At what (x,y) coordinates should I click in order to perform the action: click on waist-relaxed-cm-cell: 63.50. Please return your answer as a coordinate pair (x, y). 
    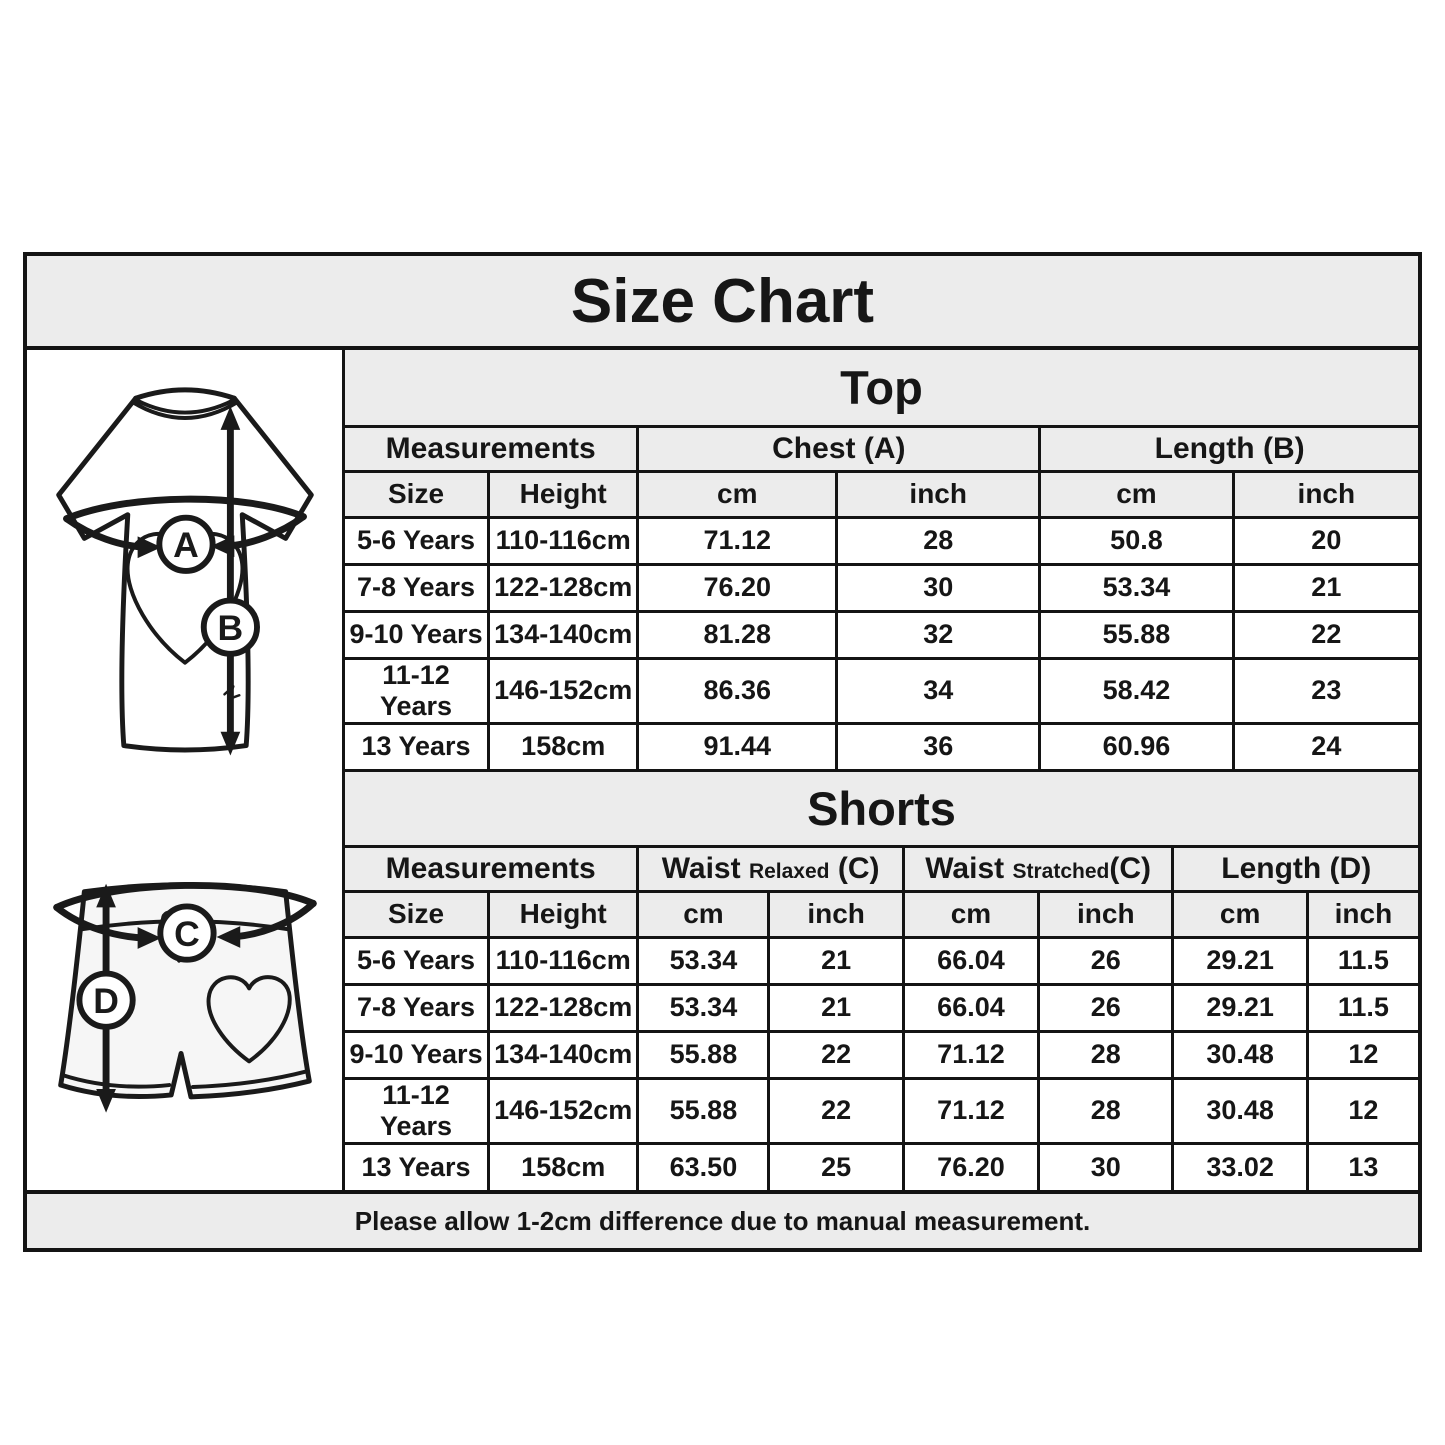
    Looking at the image, I should click on (703, 1165).